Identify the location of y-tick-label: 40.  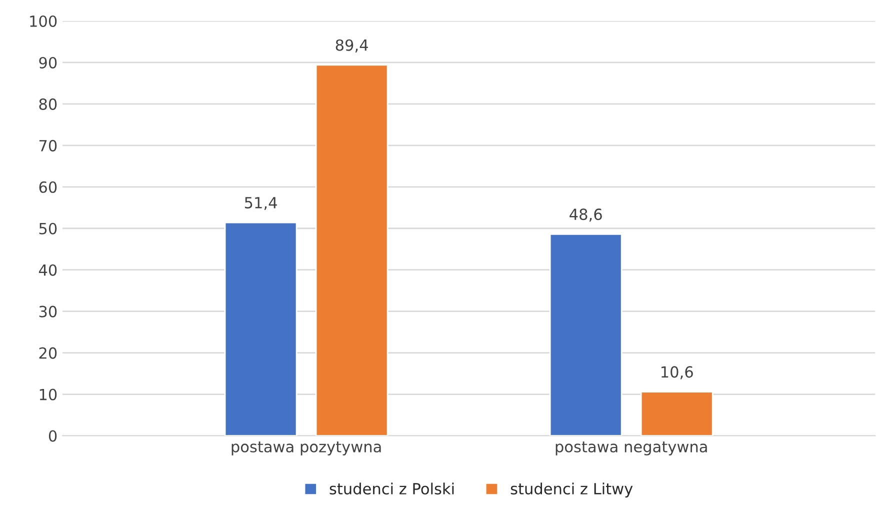
(47, 270).